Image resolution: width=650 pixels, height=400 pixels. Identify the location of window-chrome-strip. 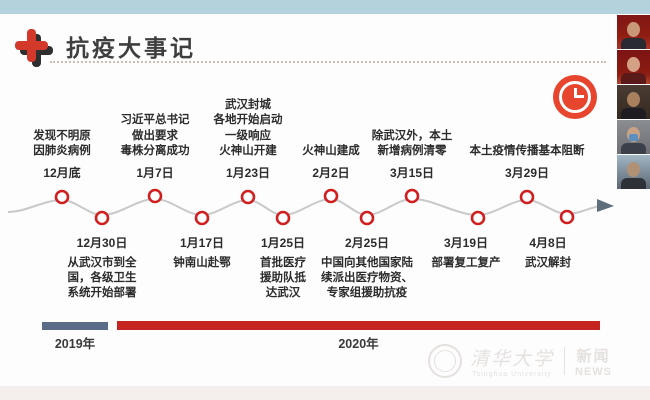
(325, 7).